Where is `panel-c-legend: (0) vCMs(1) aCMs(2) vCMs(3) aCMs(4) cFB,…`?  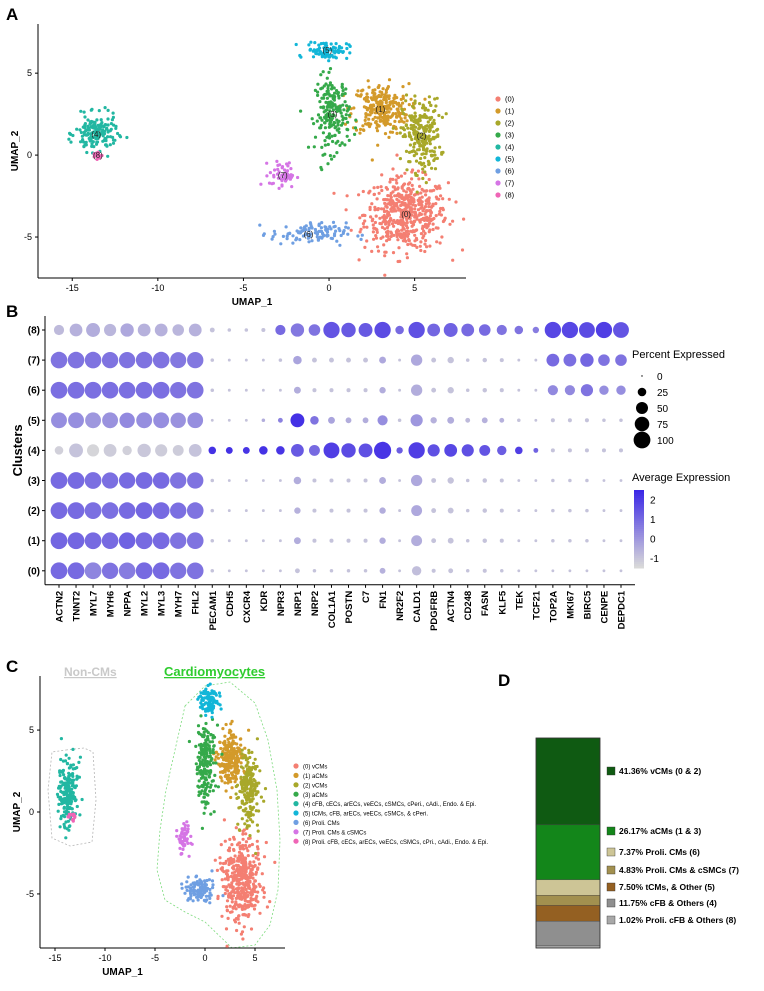 panel-c-legend: (0) vCMs(1) aCMs(2) vCMs(3) aCMs(4) cFB,… is located at coordinates (390, 804).